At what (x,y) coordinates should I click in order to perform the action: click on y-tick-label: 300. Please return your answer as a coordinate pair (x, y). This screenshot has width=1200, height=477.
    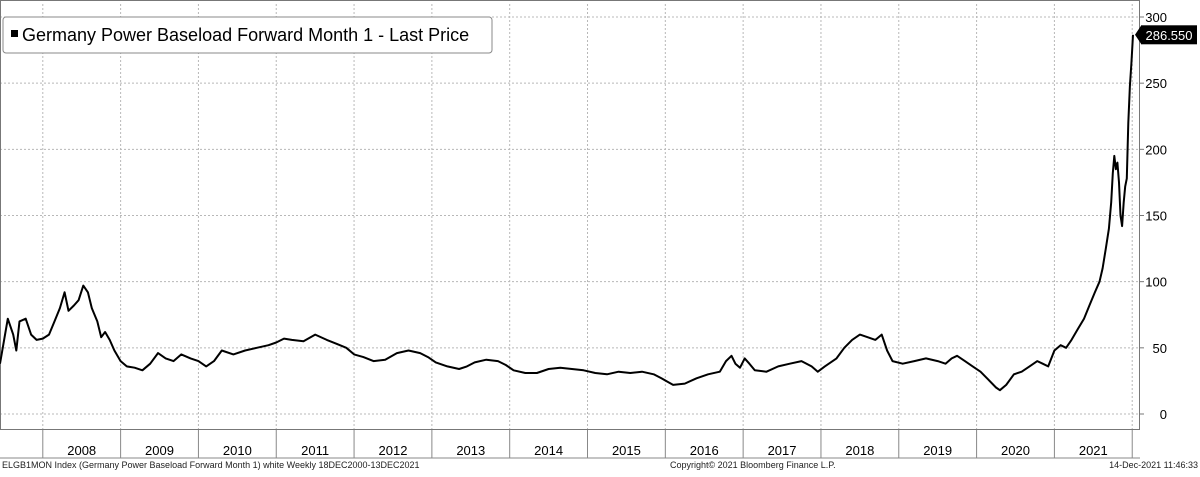
    Looking at the image, I should click on (1156, 17).